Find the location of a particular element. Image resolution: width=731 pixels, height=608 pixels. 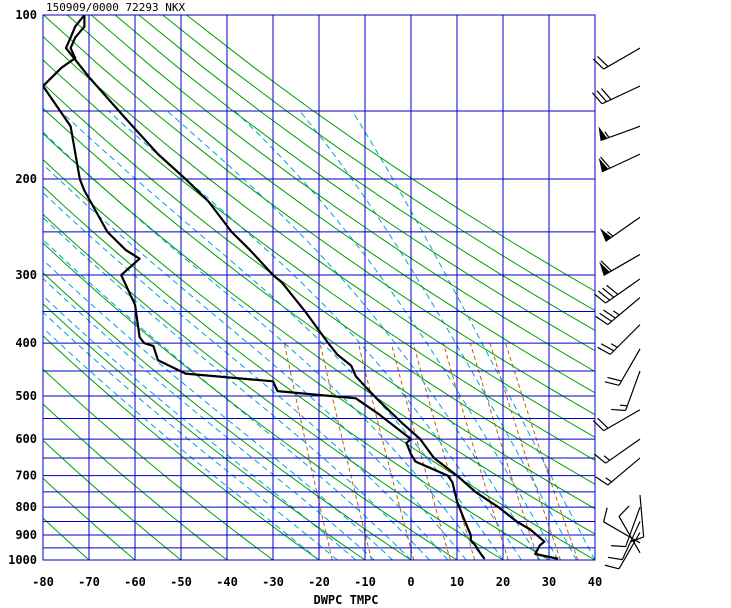

x-tick-label: -20 is located at coordinates (319, 582).